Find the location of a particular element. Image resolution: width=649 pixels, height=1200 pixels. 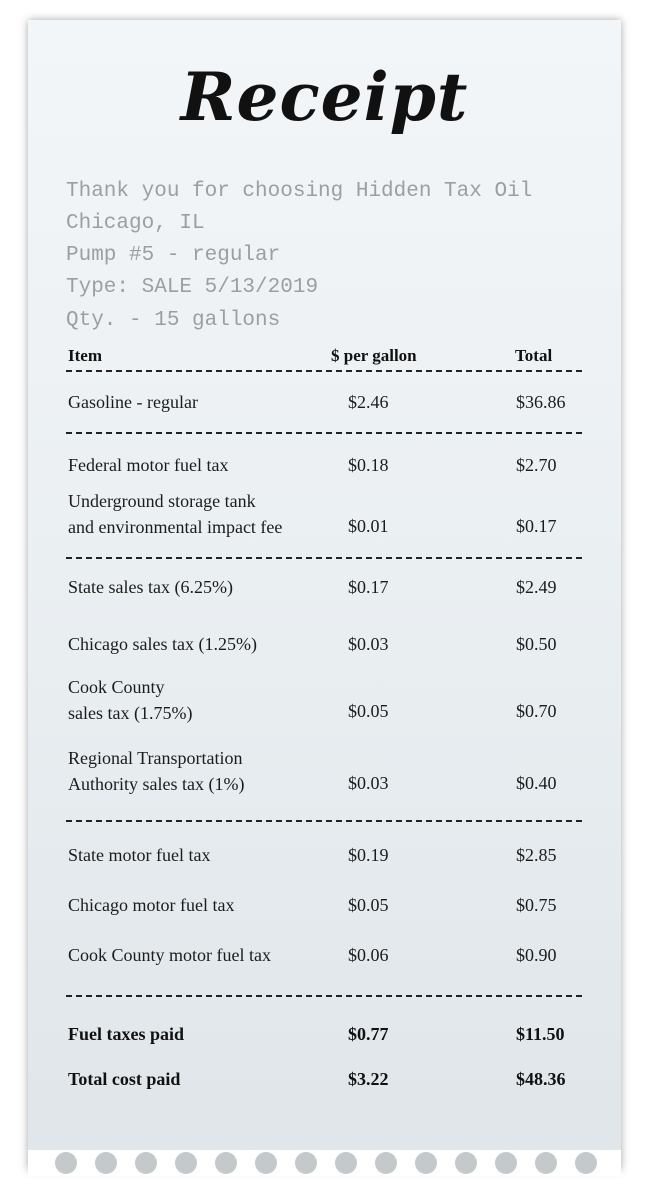

row-total: $0.17 is located at coordinates (536, 526).